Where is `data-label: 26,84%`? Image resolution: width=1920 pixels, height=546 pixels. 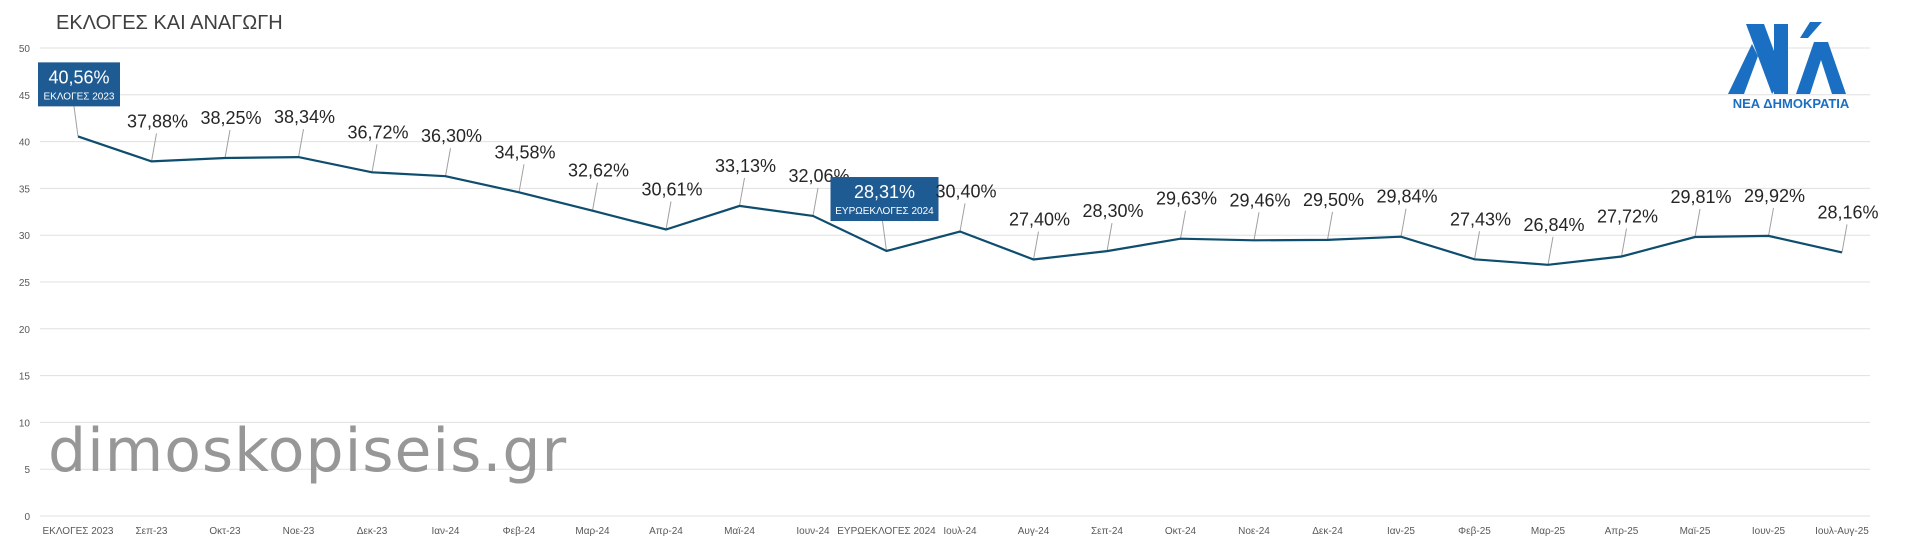 data-label: 26,84% is located at coordinates (1553, 225).